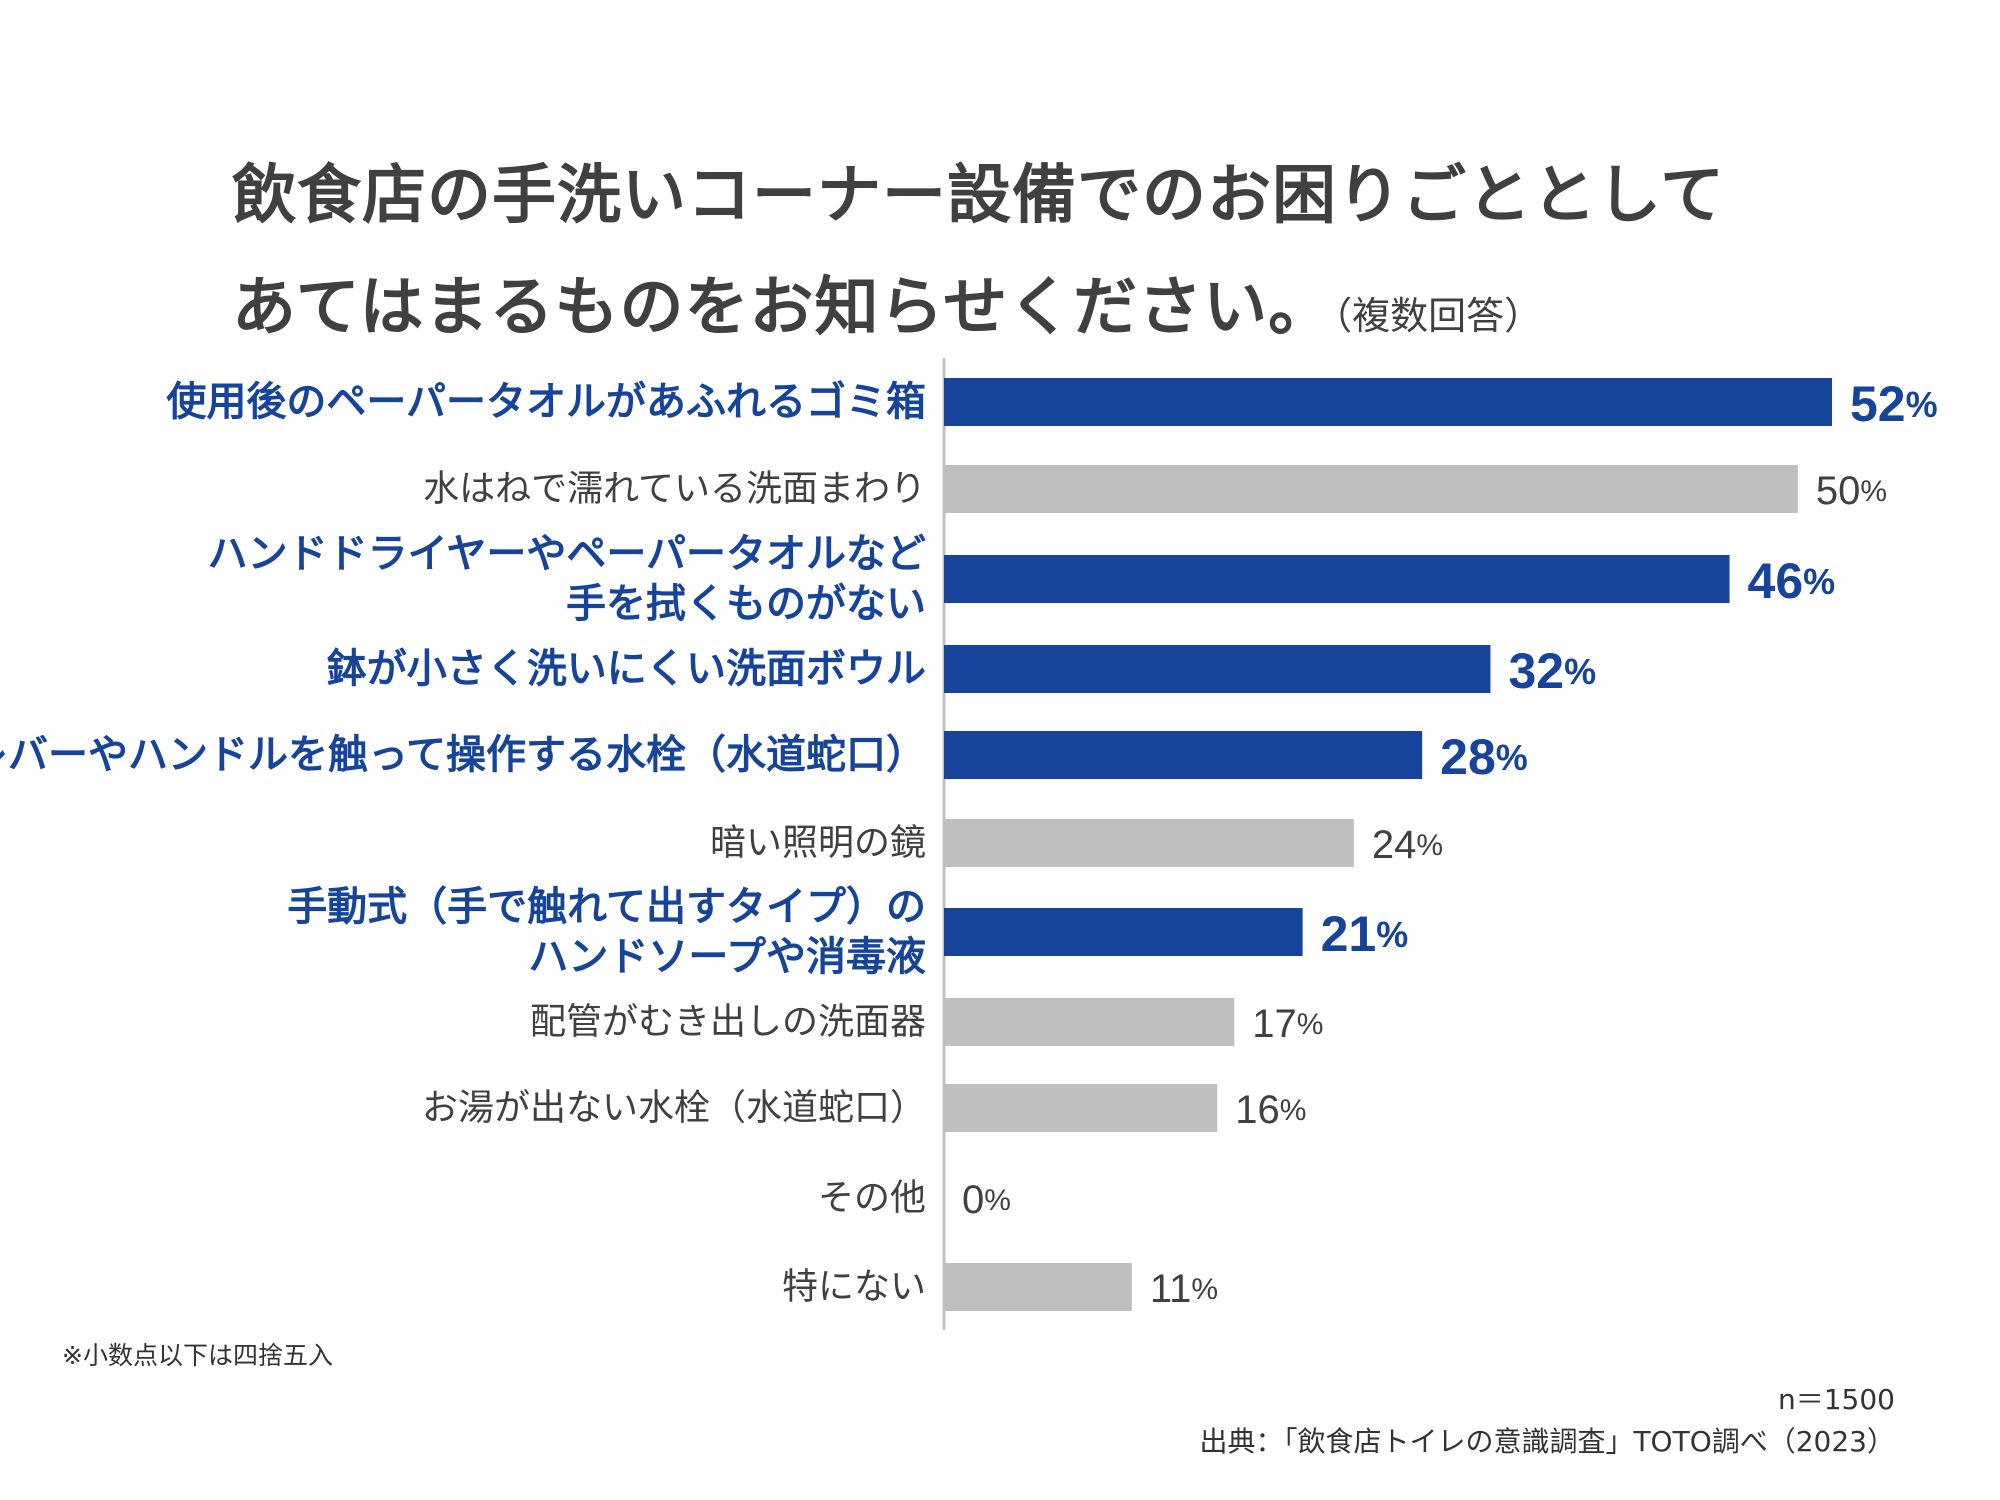 Image resolution: width=2000 pixels, height=1500 pixels. I want to click on value-label-7: 21%, so click(1365, 934).